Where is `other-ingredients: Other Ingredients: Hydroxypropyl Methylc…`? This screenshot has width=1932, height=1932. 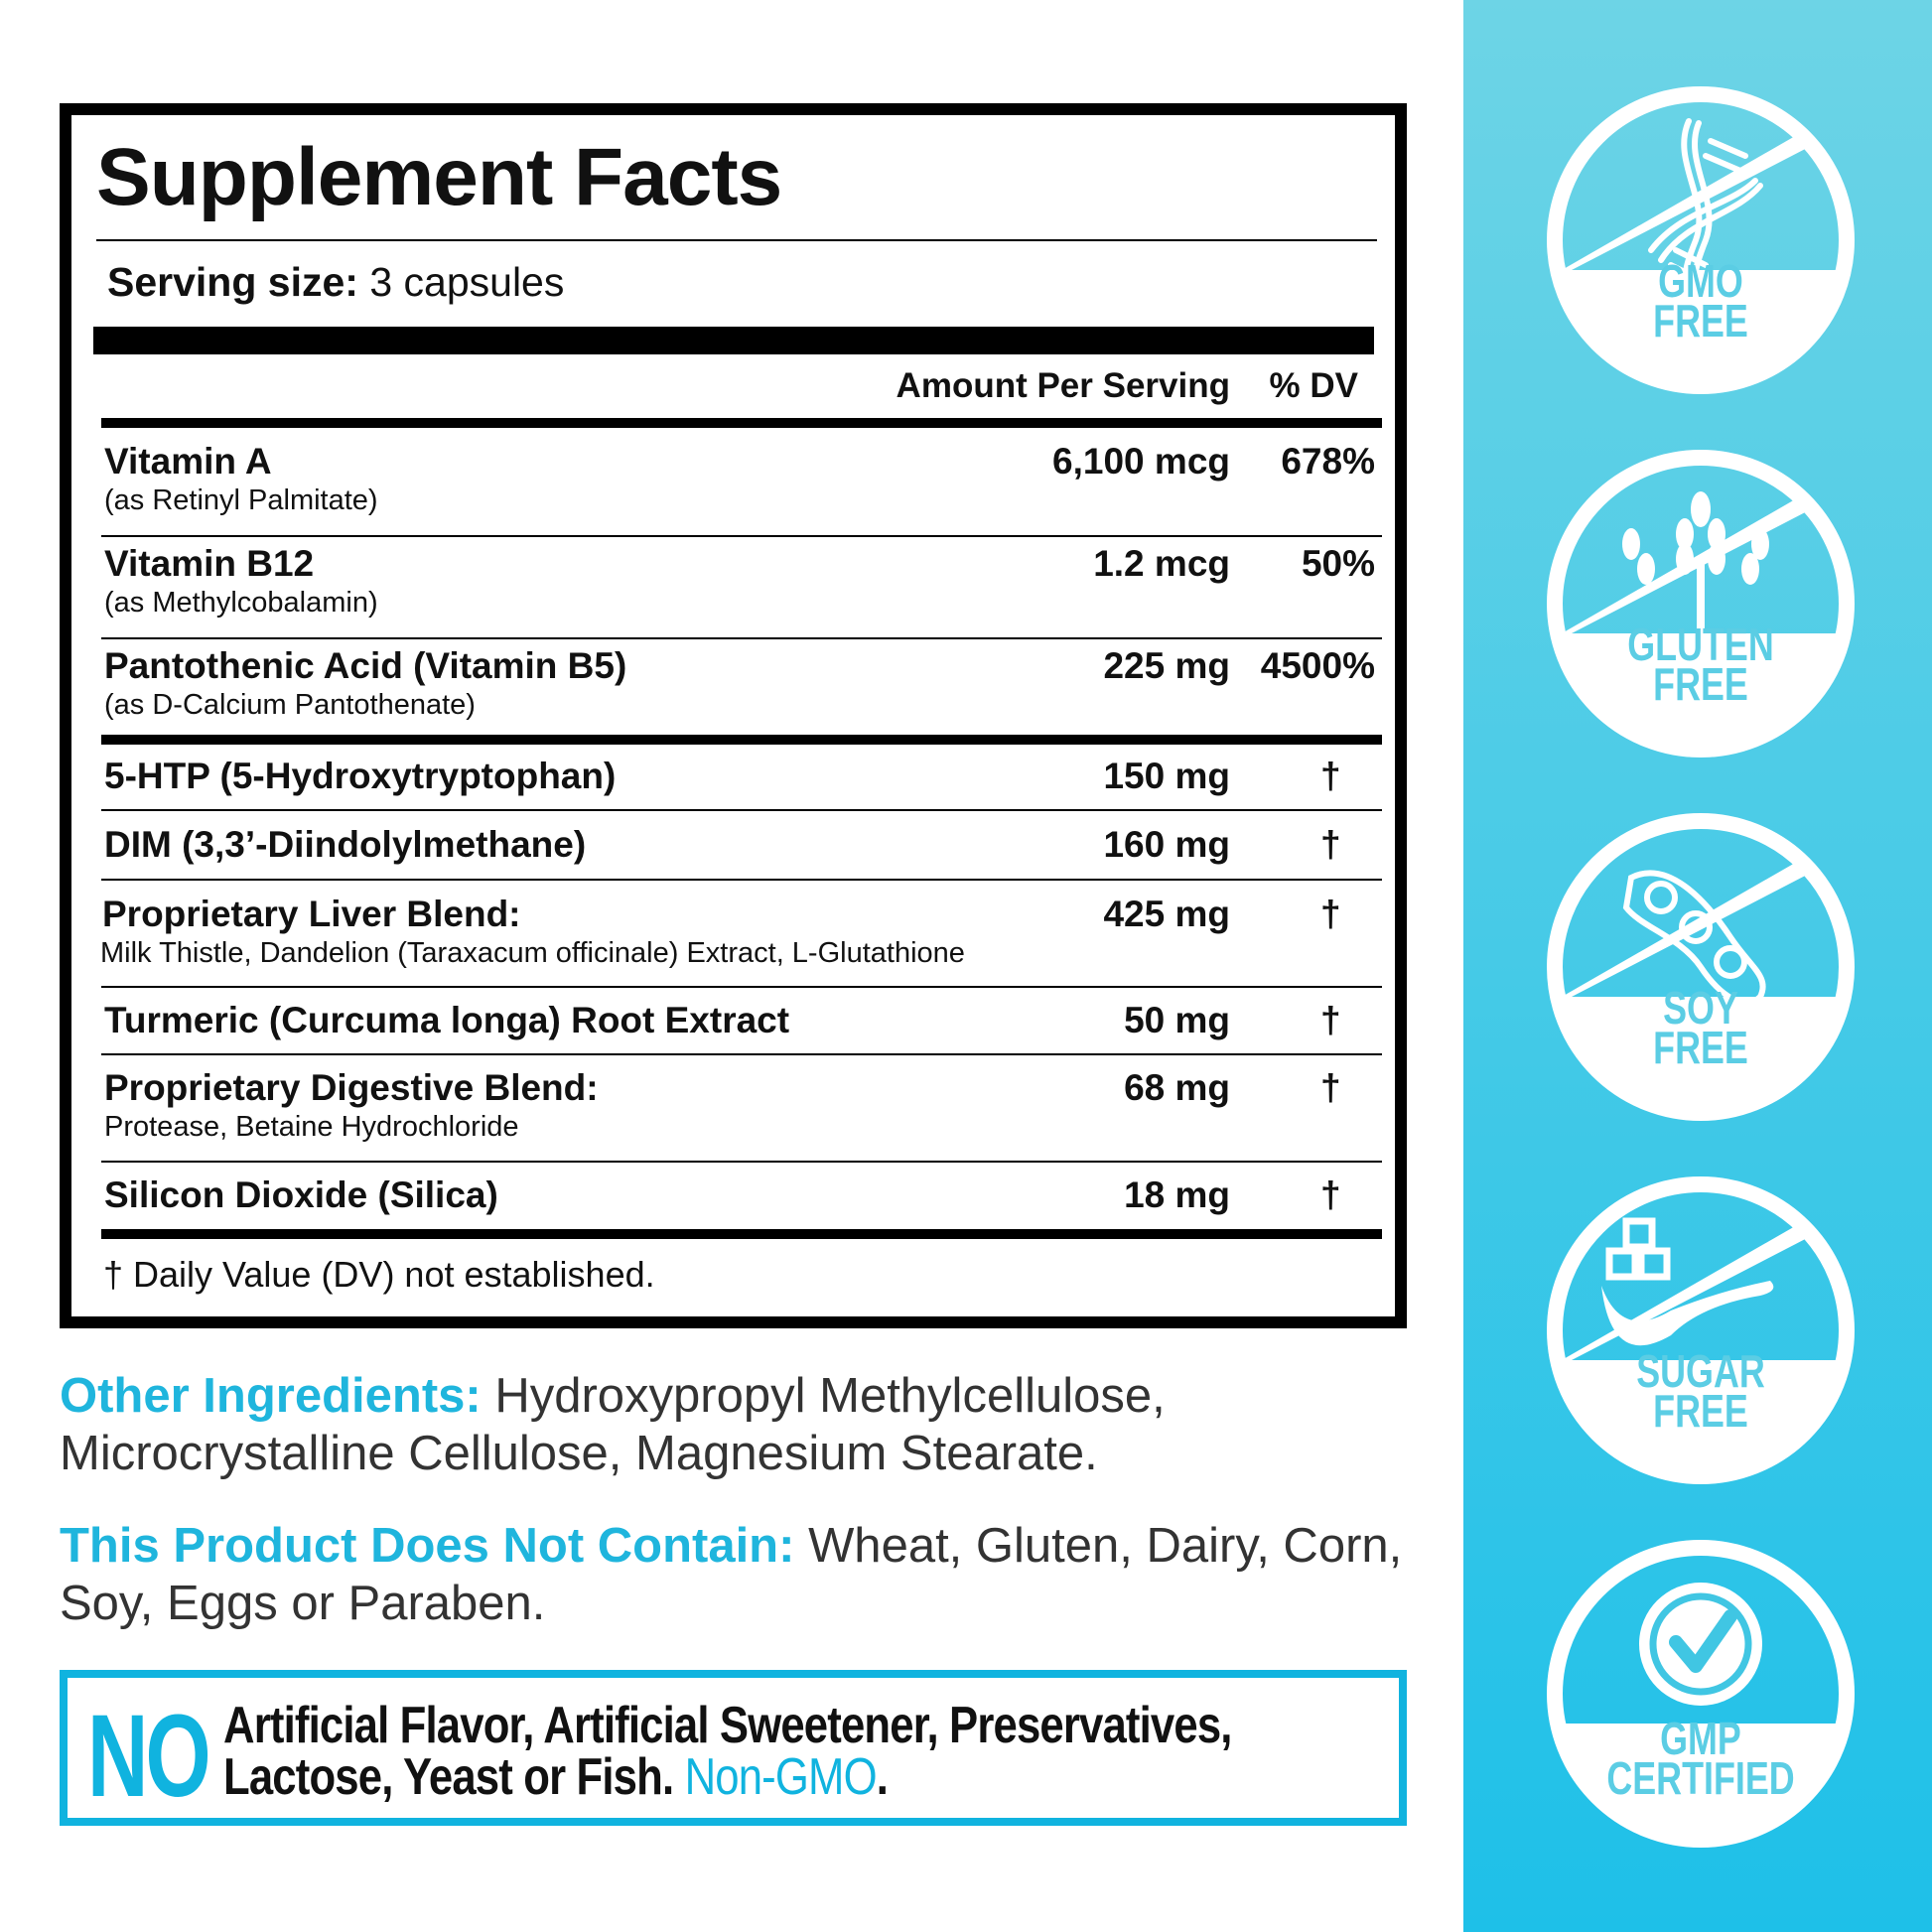
other-ingredients: Other Ingredients: Hydroxypropyl Methylc… is located at coordinates (613, 1425).